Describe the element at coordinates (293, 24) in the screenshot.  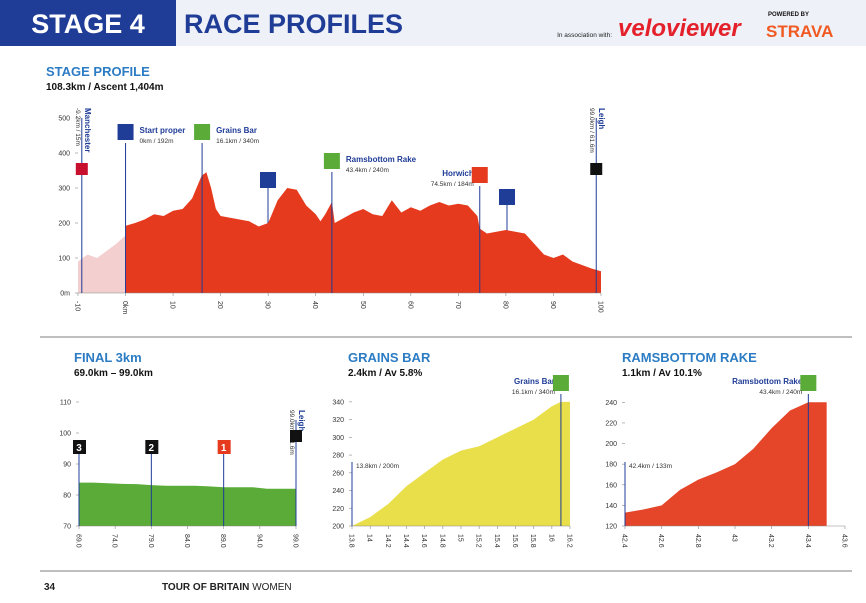
I see `header-title: RACE PROFILES` at that location.